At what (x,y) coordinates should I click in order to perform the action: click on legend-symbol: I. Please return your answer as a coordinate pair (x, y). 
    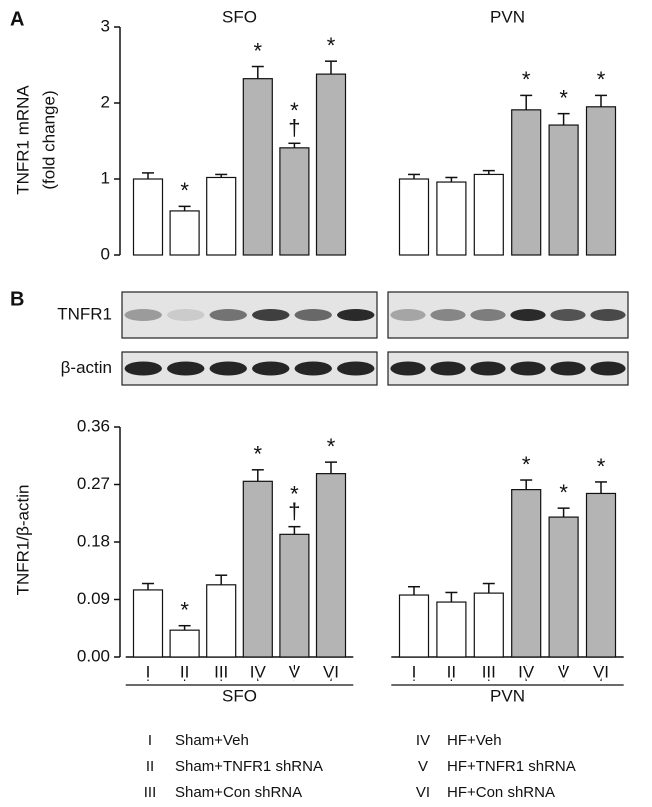
    Looking at the image, I should click on (150, 740).